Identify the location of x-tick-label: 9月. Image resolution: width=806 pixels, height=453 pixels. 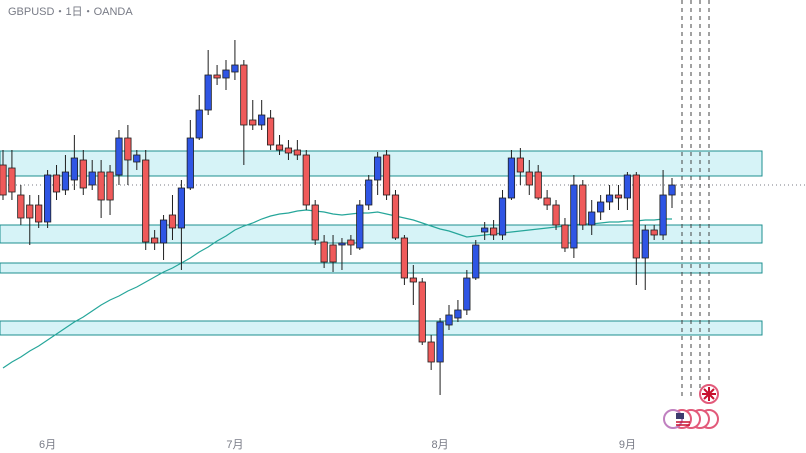
(627, 445).